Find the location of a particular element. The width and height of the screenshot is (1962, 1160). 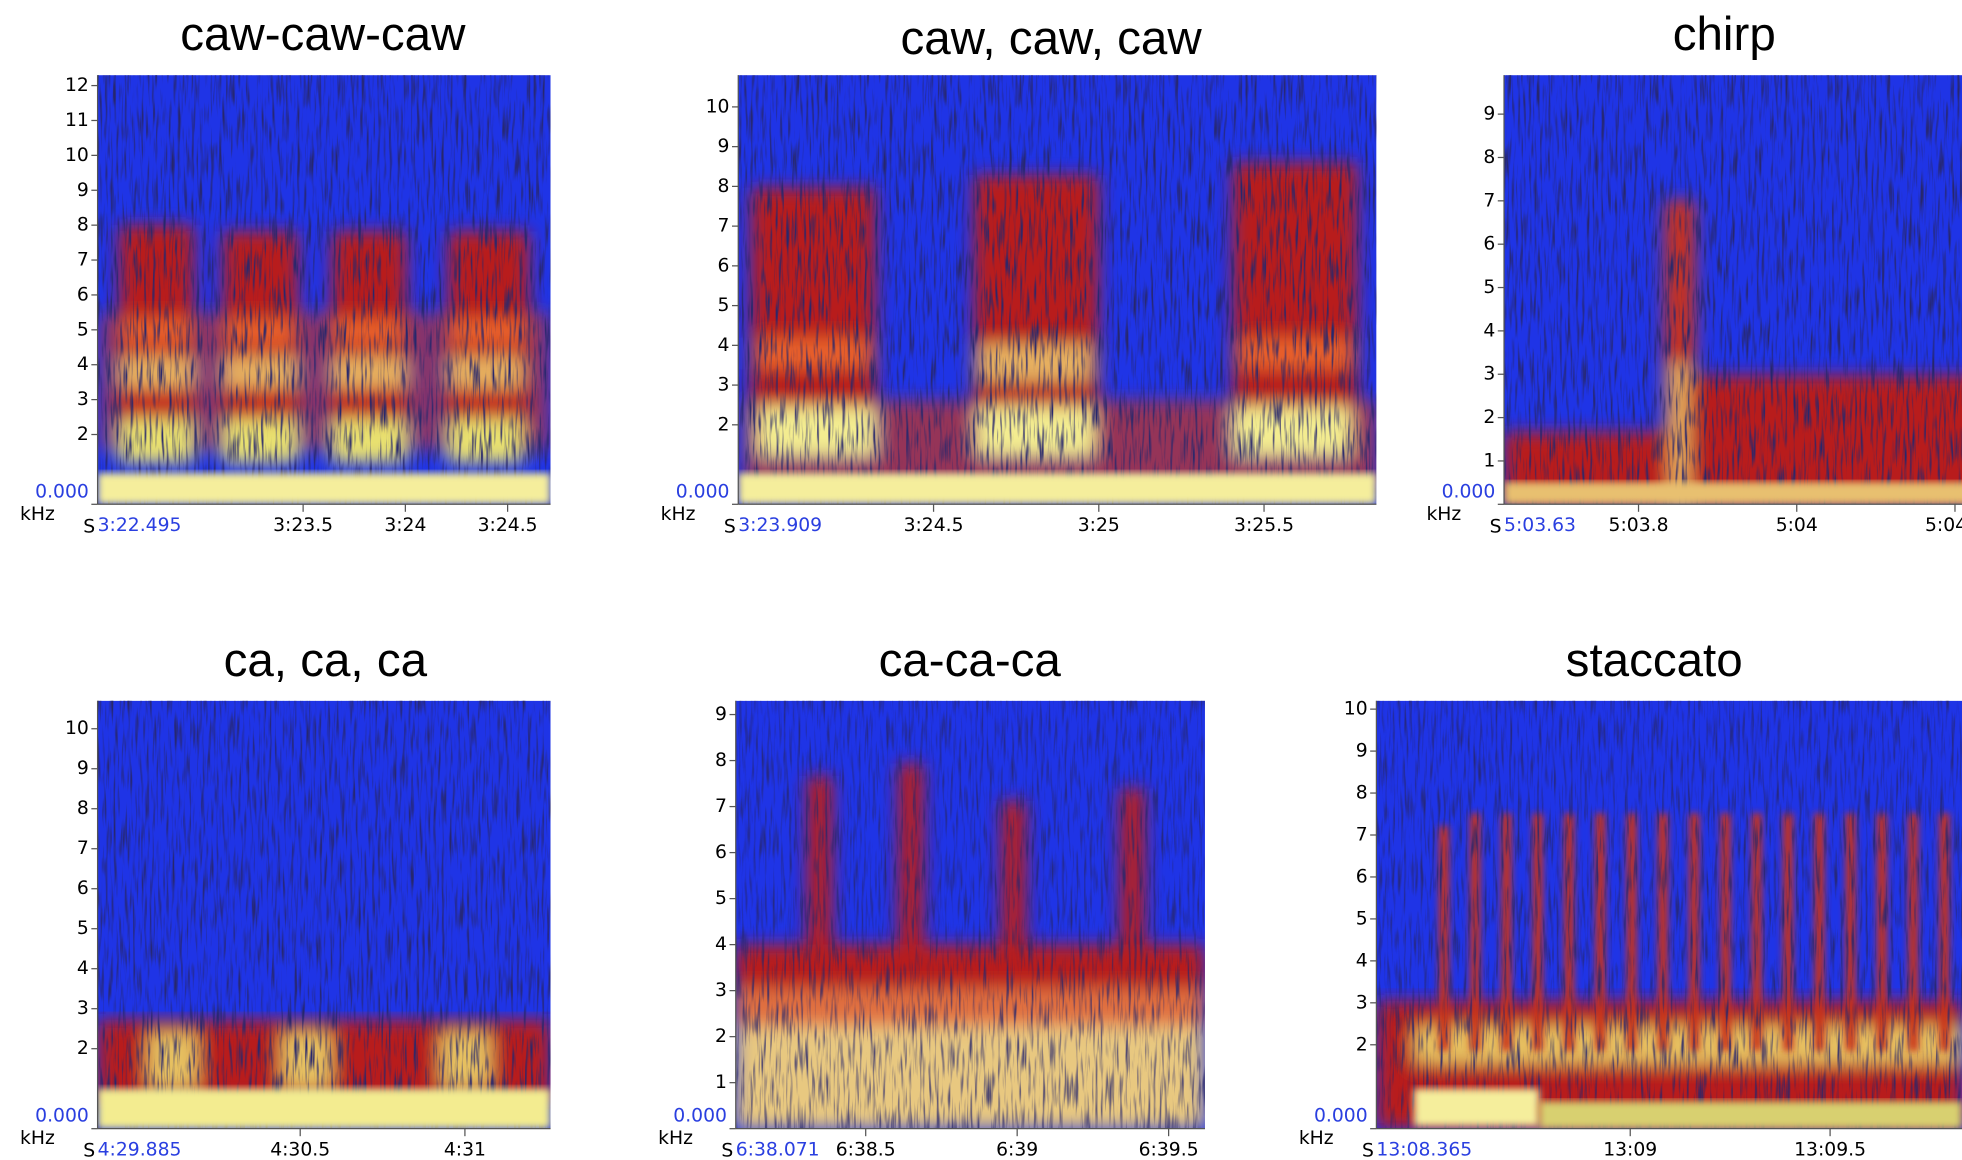

x-tick-label: 13:09 is located at coordinates (1630, 1149).